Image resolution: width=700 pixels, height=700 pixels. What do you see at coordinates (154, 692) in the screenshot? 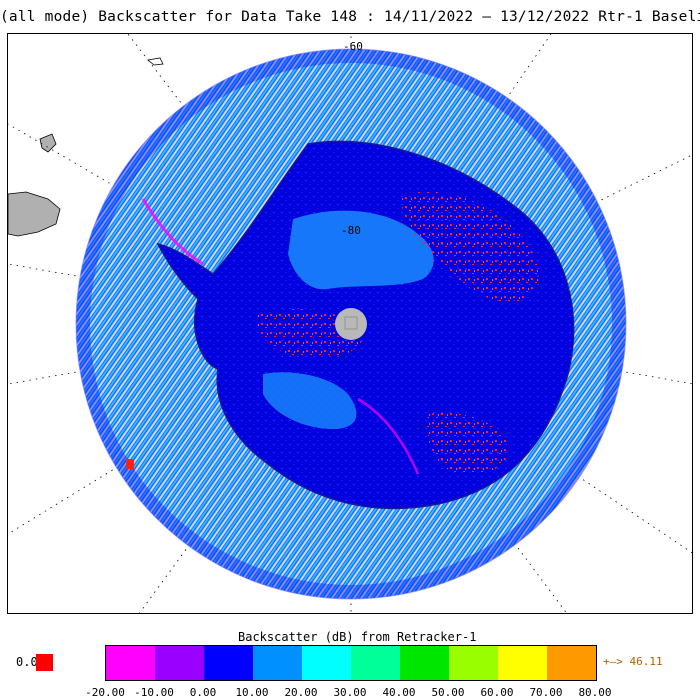
I see `colorbar-tick-label: -10.00` at bounding box center [154, 692].